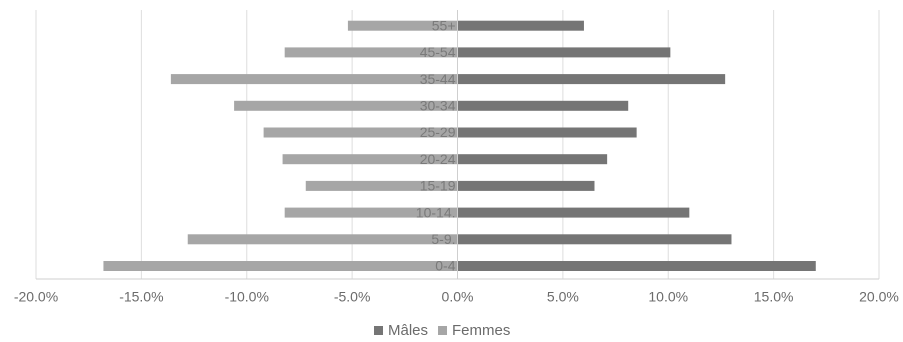 The height and width of the screenshot is (342, 903). I want to click on category-label: 15-19, so click(438, 186).